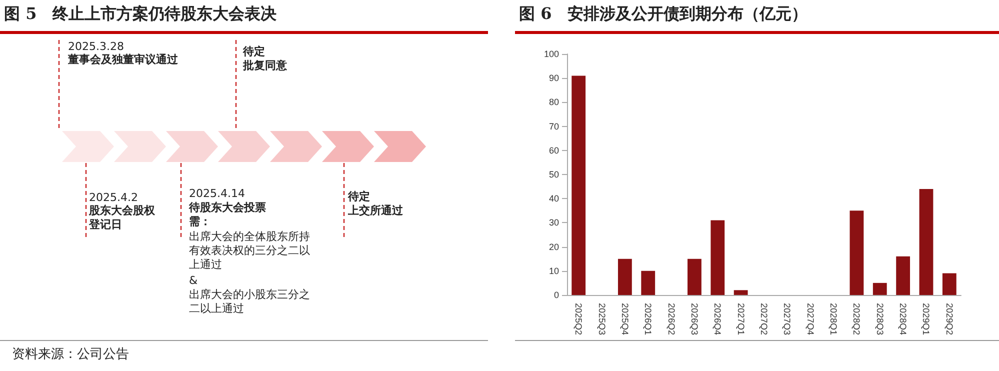  What do you see at coordinates (106, 225) in the screenshot?
I see `text: 登记日` at bounding box center [106, 225].